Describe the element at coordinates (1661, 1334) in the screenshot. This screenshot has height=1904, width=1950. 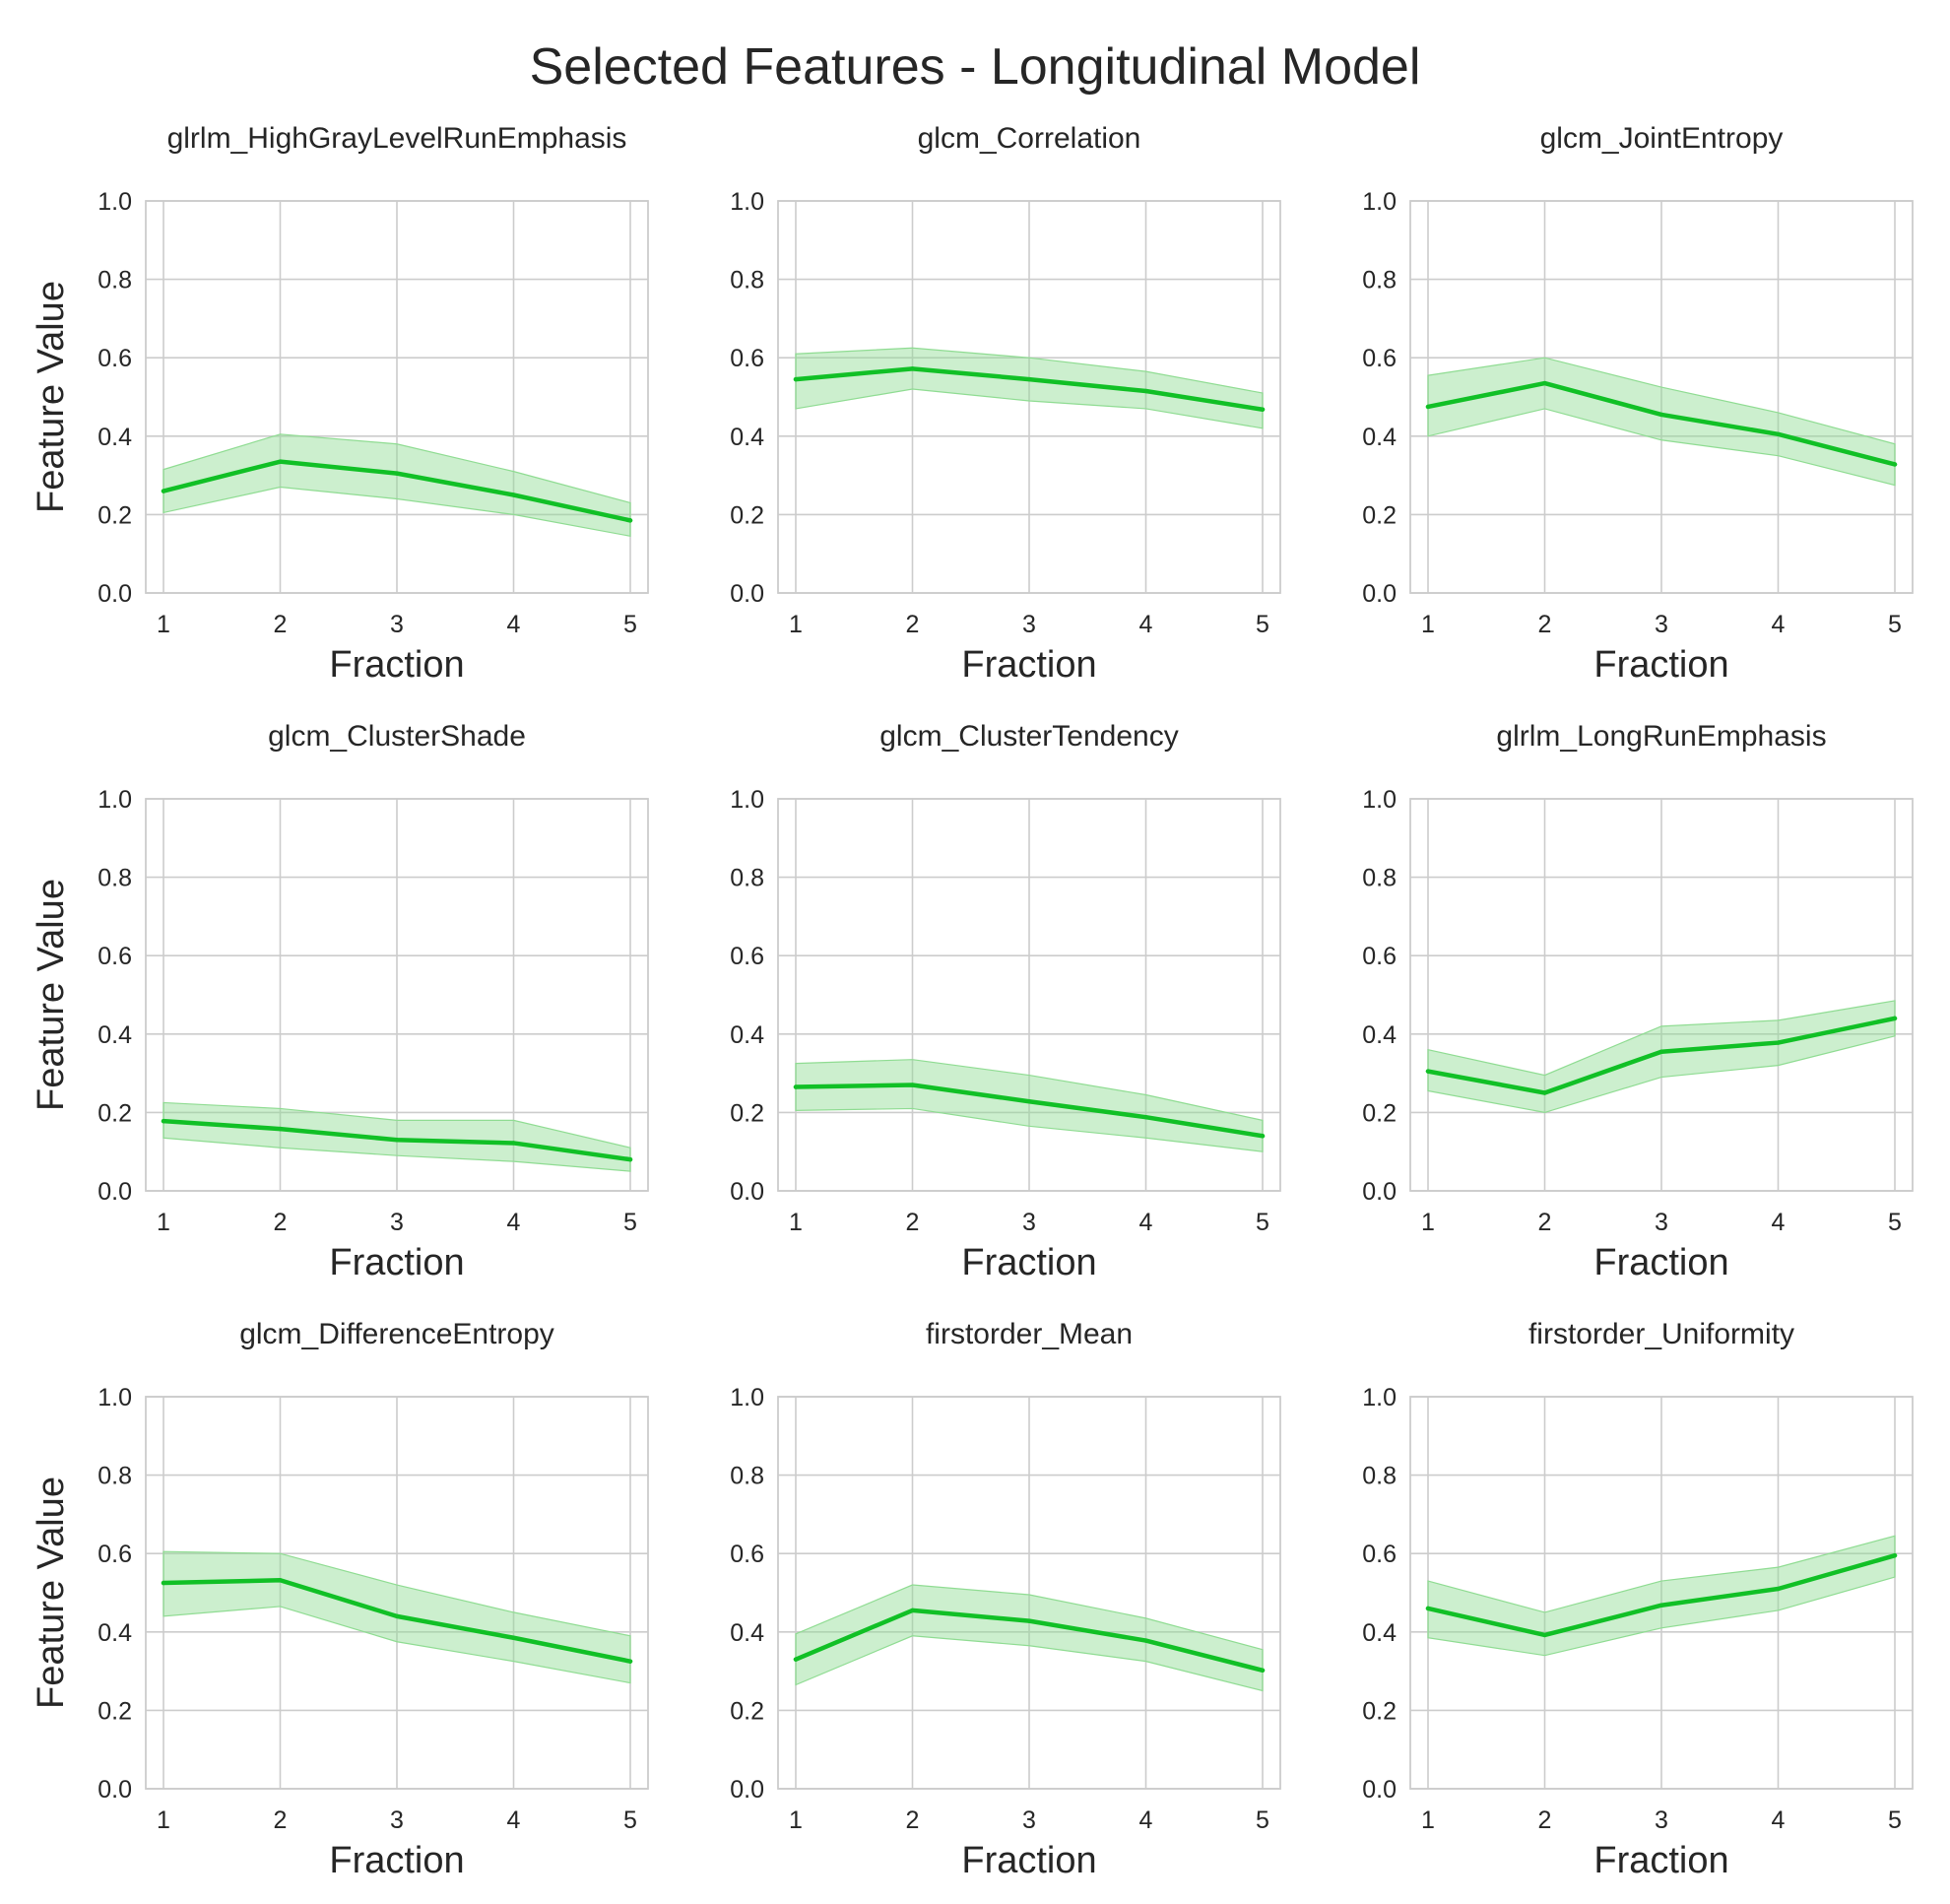
I see `subplot-title: firstorder_Uniformity` at that location.